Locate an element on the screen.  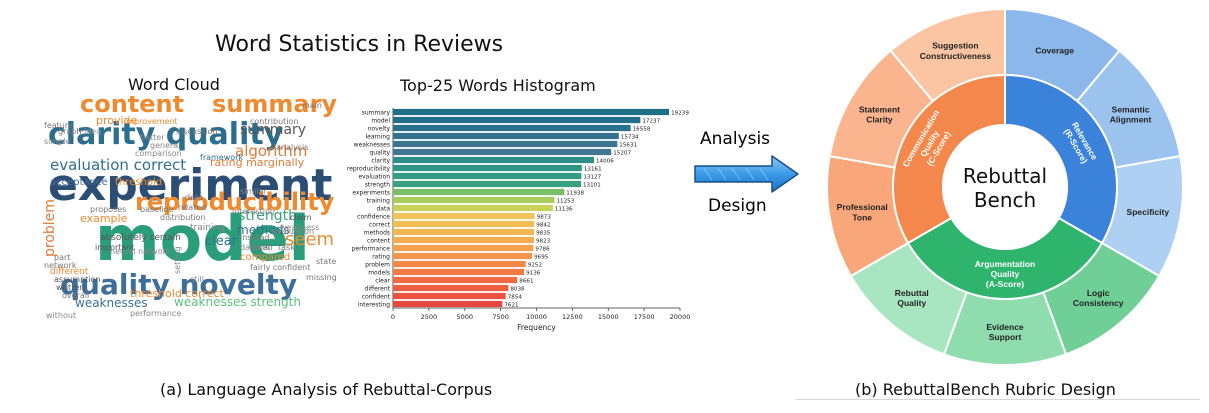
word-cloud-word: interesting is located at coordinates (253, 211).